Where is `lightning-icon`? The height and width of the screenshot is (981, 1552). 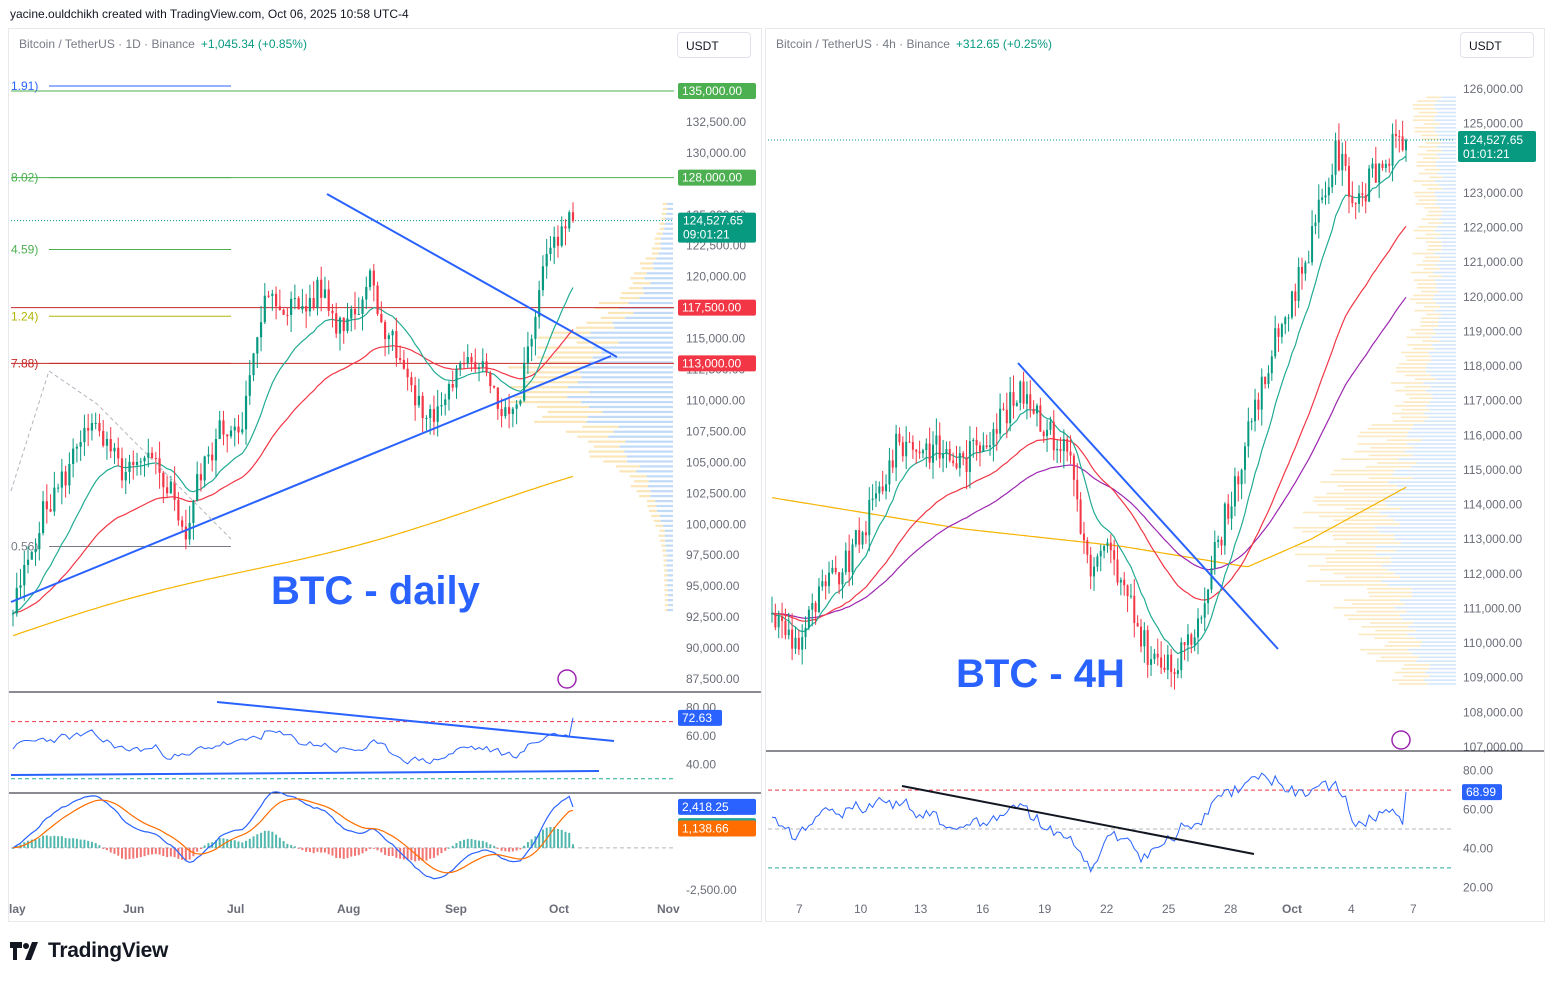 lightning-icon is located at coordinates (1401, 740).